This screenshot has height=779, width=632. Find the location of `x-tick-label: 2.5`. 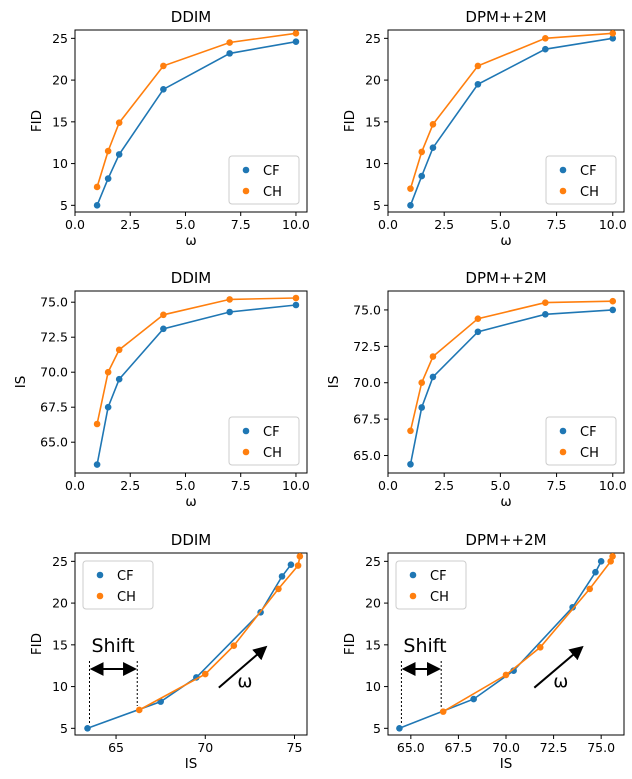

x-tick-label: 2.5 is located at coordinates (130, 224).